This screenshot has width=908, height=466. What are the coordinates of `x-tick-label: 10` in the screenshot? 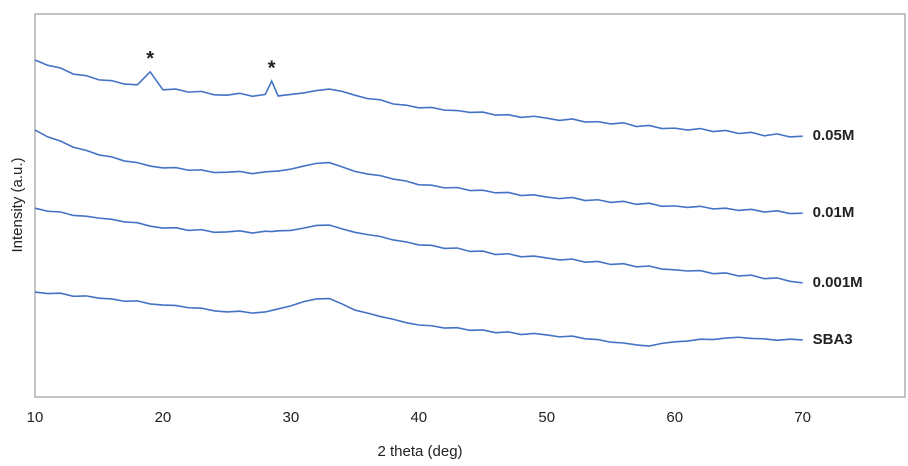 It's located at (35, 417).